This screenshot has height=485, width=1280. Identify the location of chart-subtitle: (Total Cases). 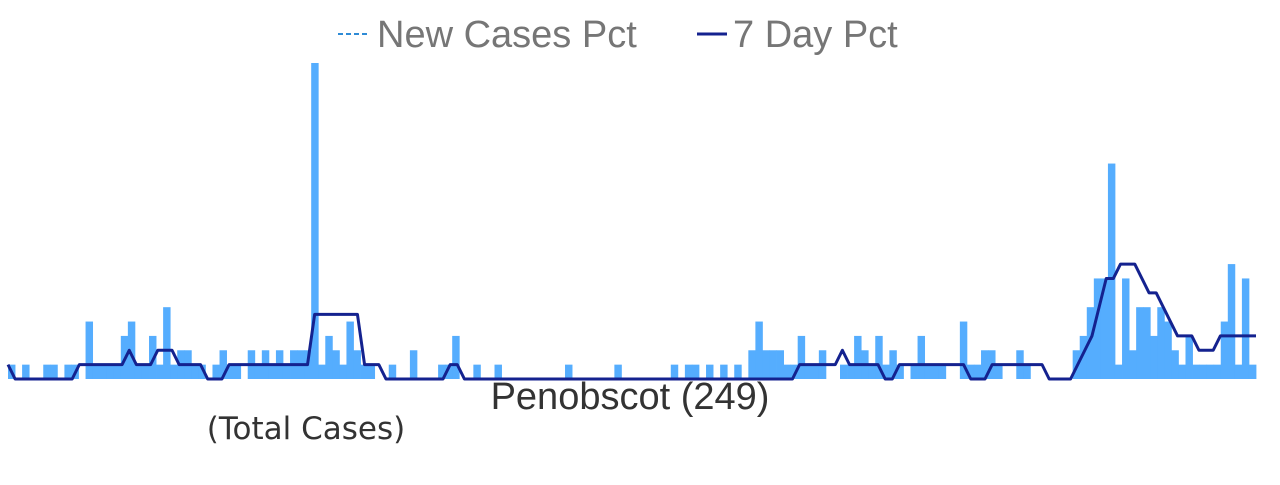
(306, 429).